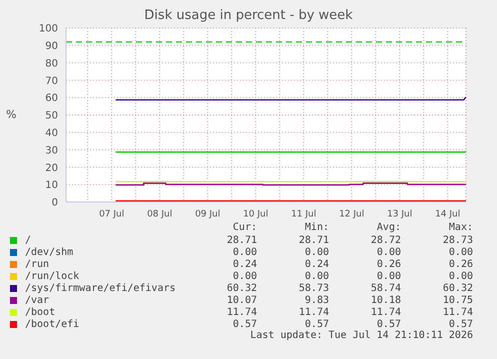 This screenshot has height=359, width=497. Describe the element at coordinates (52, 276) in the screenshot. I see `legend-label: /run/lock` at that location.